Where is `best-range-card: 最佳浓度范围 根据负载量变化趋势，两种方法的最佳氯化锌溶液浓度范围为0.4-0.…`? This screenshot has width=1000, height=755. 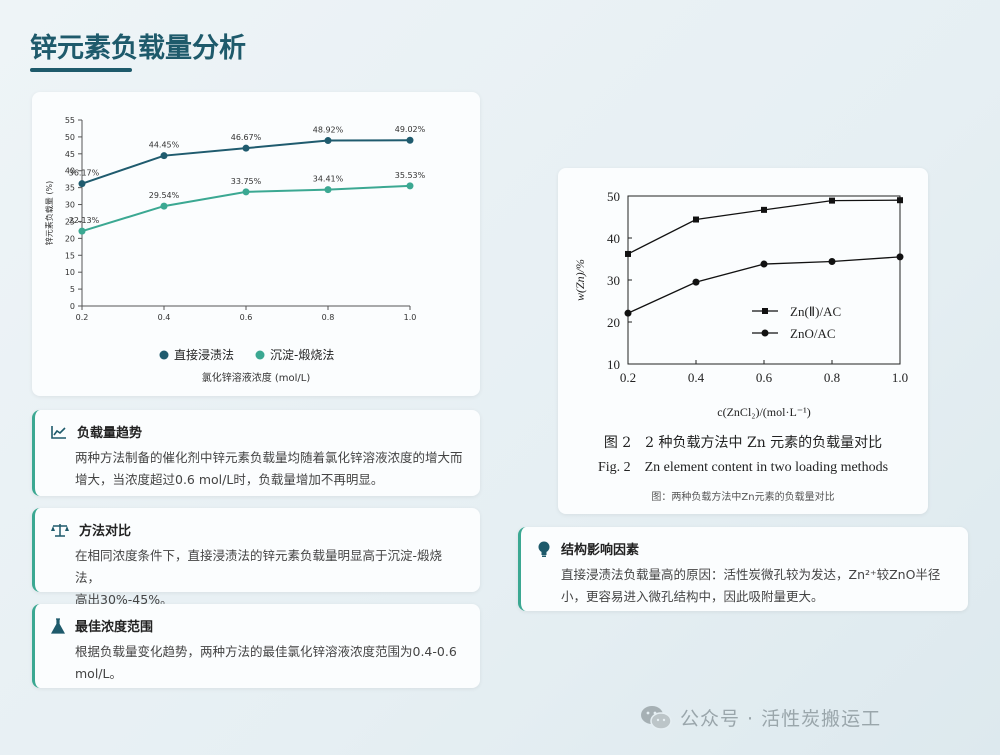
best-range-card: 最佳浓度范围 根据负载量变化趋势，两种方法的最佳氯化锌溶液浓度范围为0.4-0.… is located at coordinates (256, 646).